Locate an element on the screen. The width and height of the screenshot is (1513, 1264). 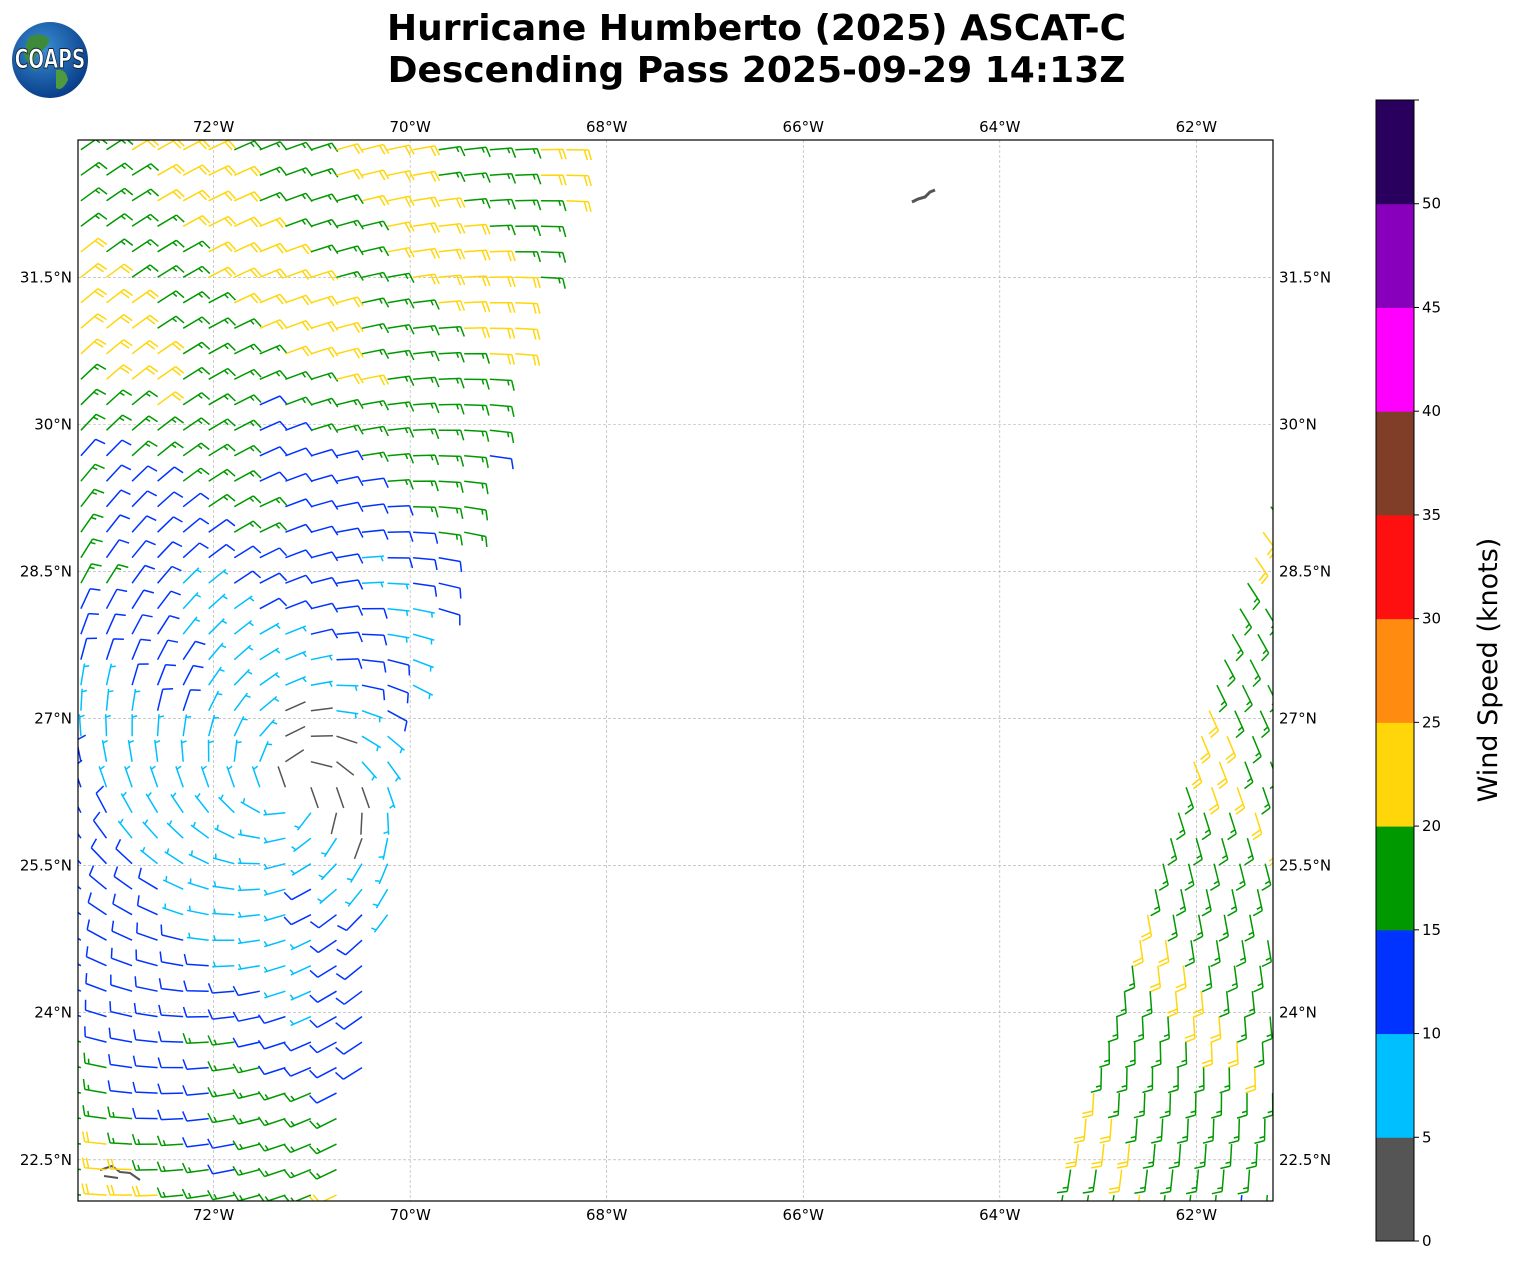
title-line-1: Hurricane Humberto (2025) ASCAT-C is located at coordinates (756, 28).